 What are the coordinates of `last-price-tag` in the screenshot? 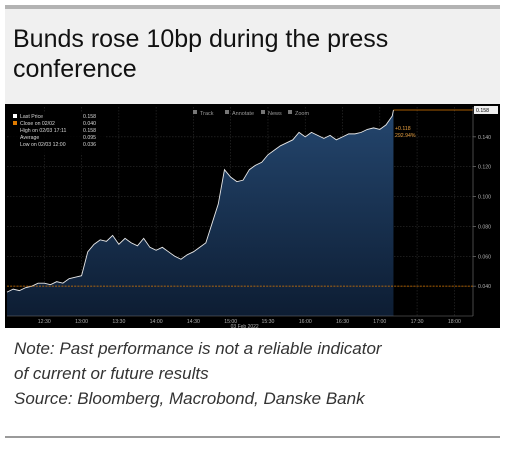 It's located at (486, 109).